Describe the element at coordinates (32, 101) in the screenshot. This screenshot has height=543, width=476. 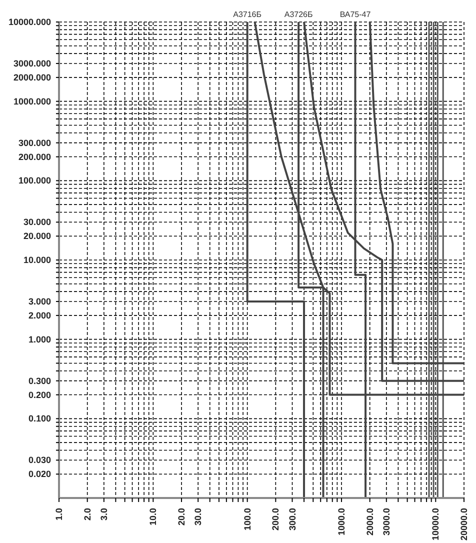
I see `y-tick-label: 1000.000` at that location.